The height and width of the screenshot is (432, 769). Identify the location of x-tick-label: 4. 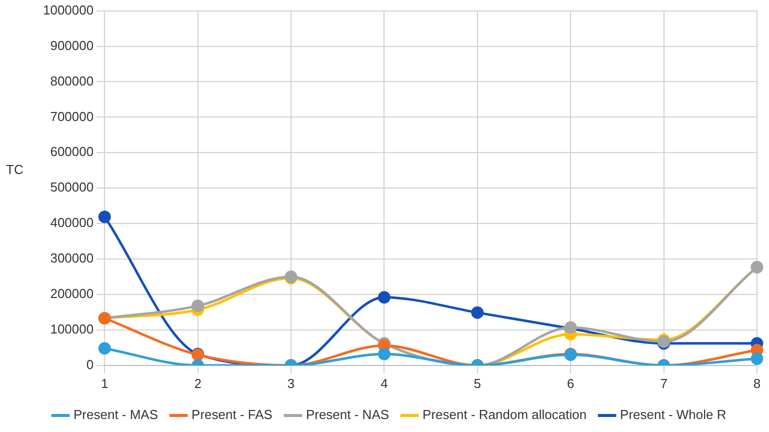
(384, 383).